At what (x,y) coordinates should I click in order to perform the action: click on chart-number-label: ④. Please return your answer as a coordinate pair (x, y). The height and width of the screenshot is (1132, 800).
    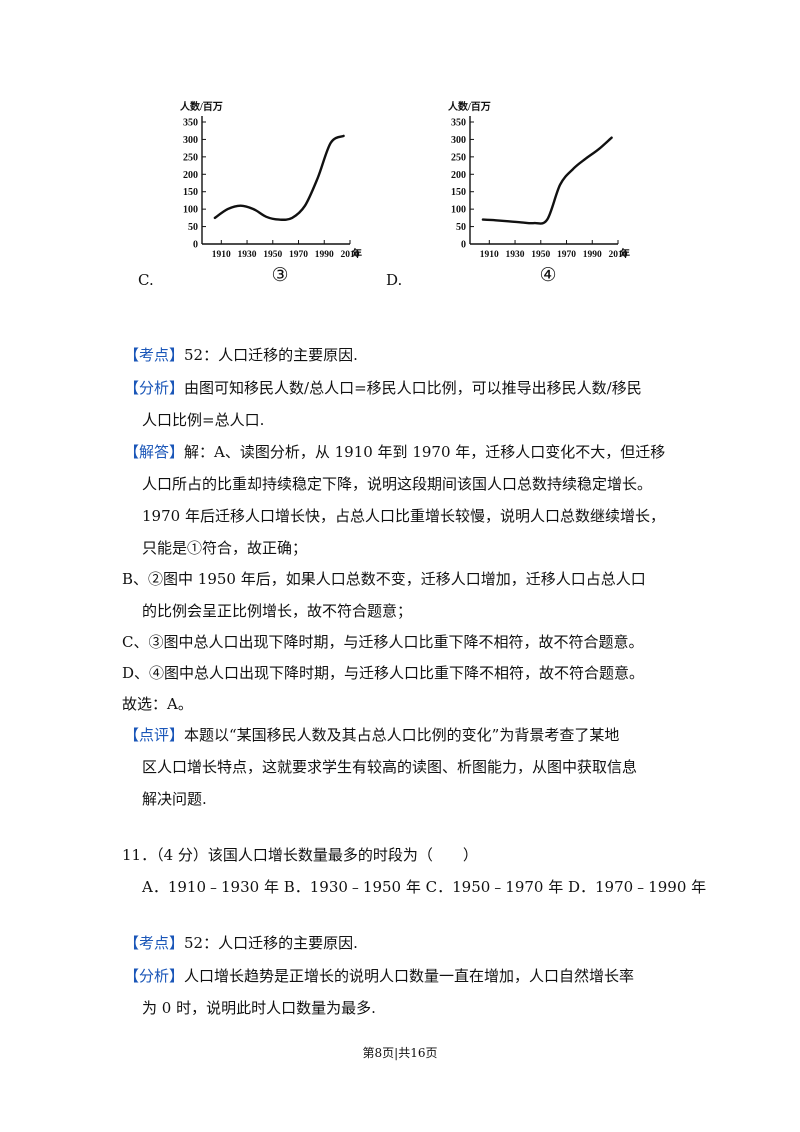
    Looking at the image, I should click on (547, 275).